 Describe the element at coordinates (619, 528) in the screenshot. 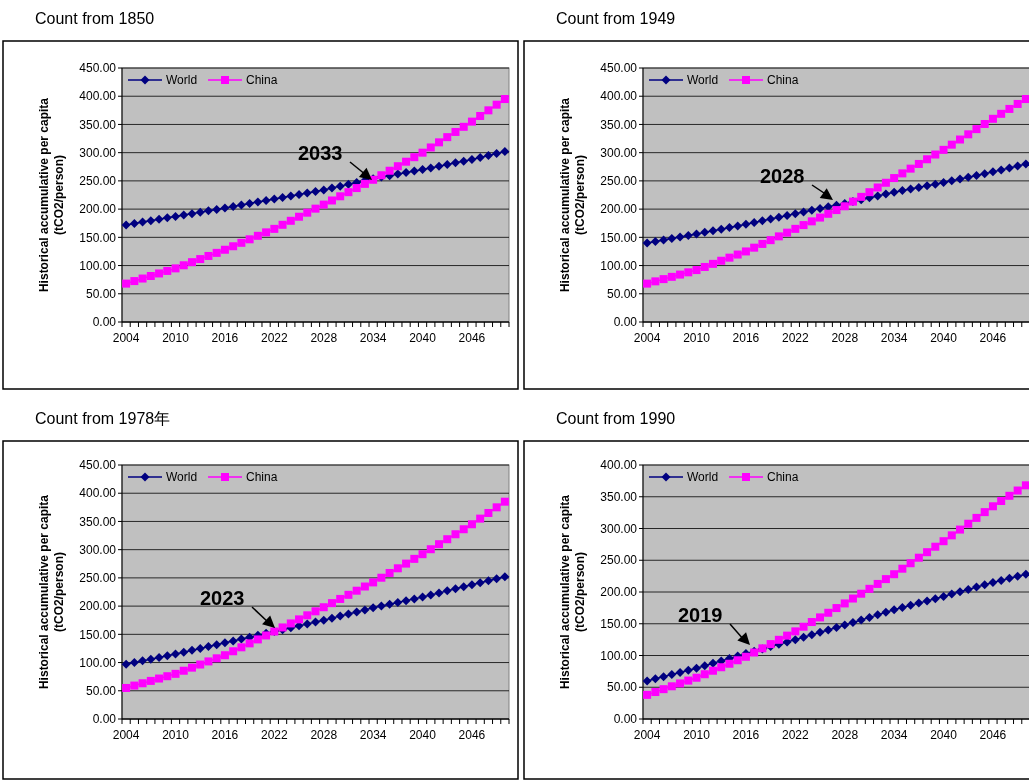

I see `y-tick-label: 300.00` at that location.